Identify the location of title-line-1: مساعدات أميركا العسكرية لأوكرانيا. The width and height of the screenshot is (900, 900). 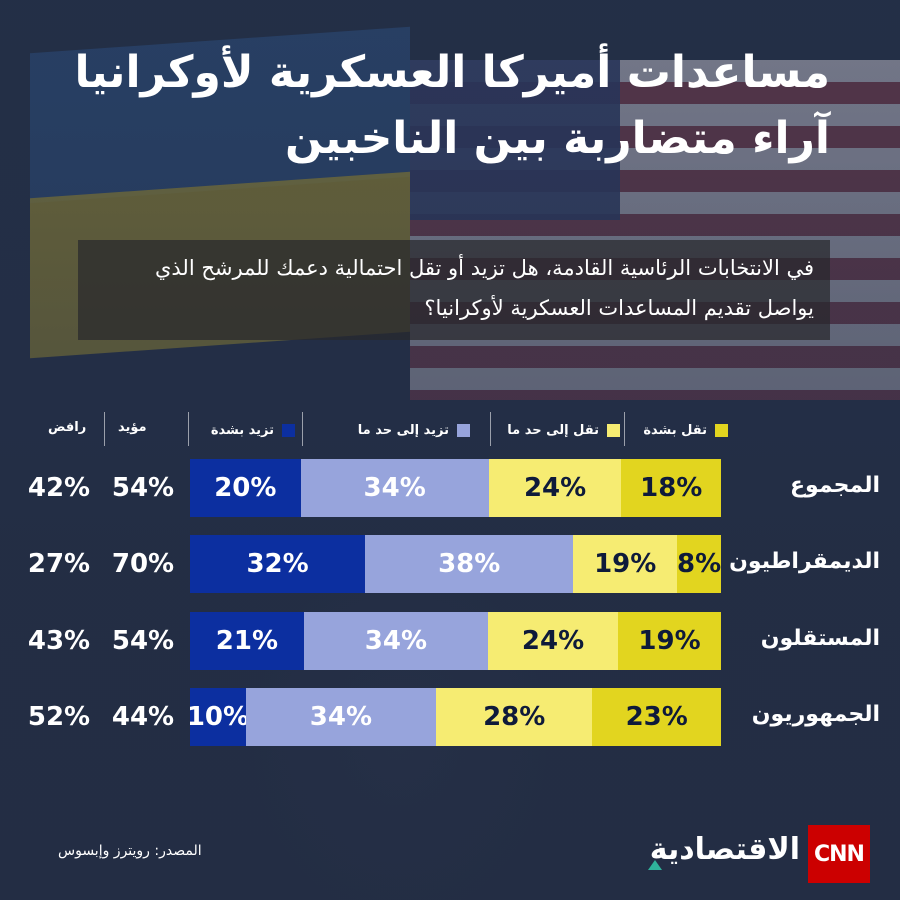
(452, 72).